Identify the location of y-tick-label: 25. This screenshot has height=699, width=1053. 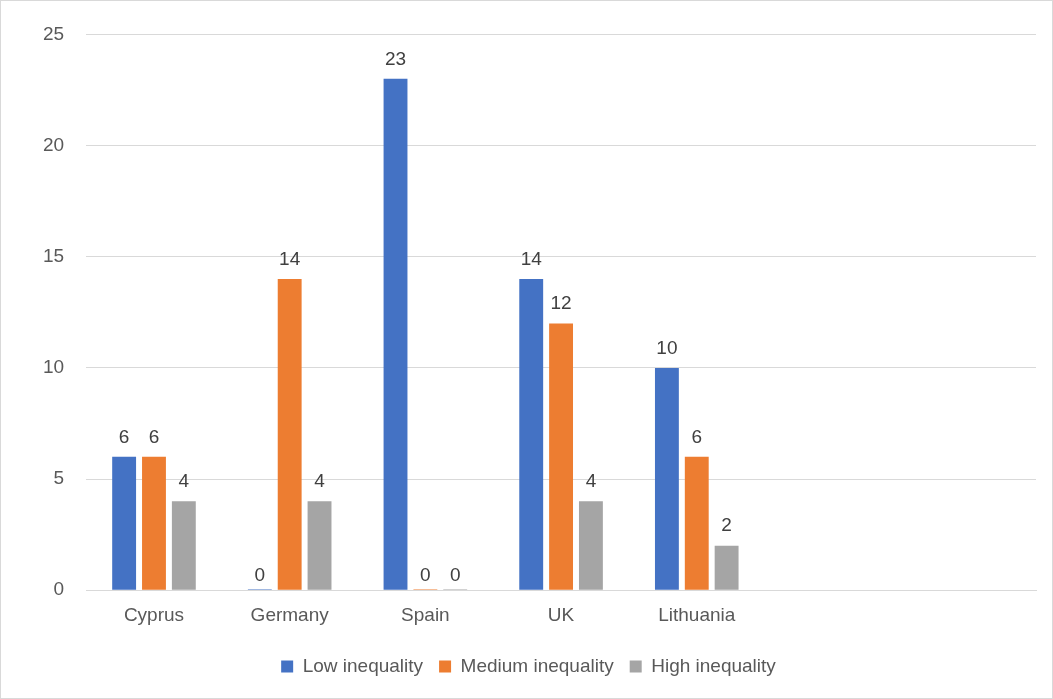
(53, 33).